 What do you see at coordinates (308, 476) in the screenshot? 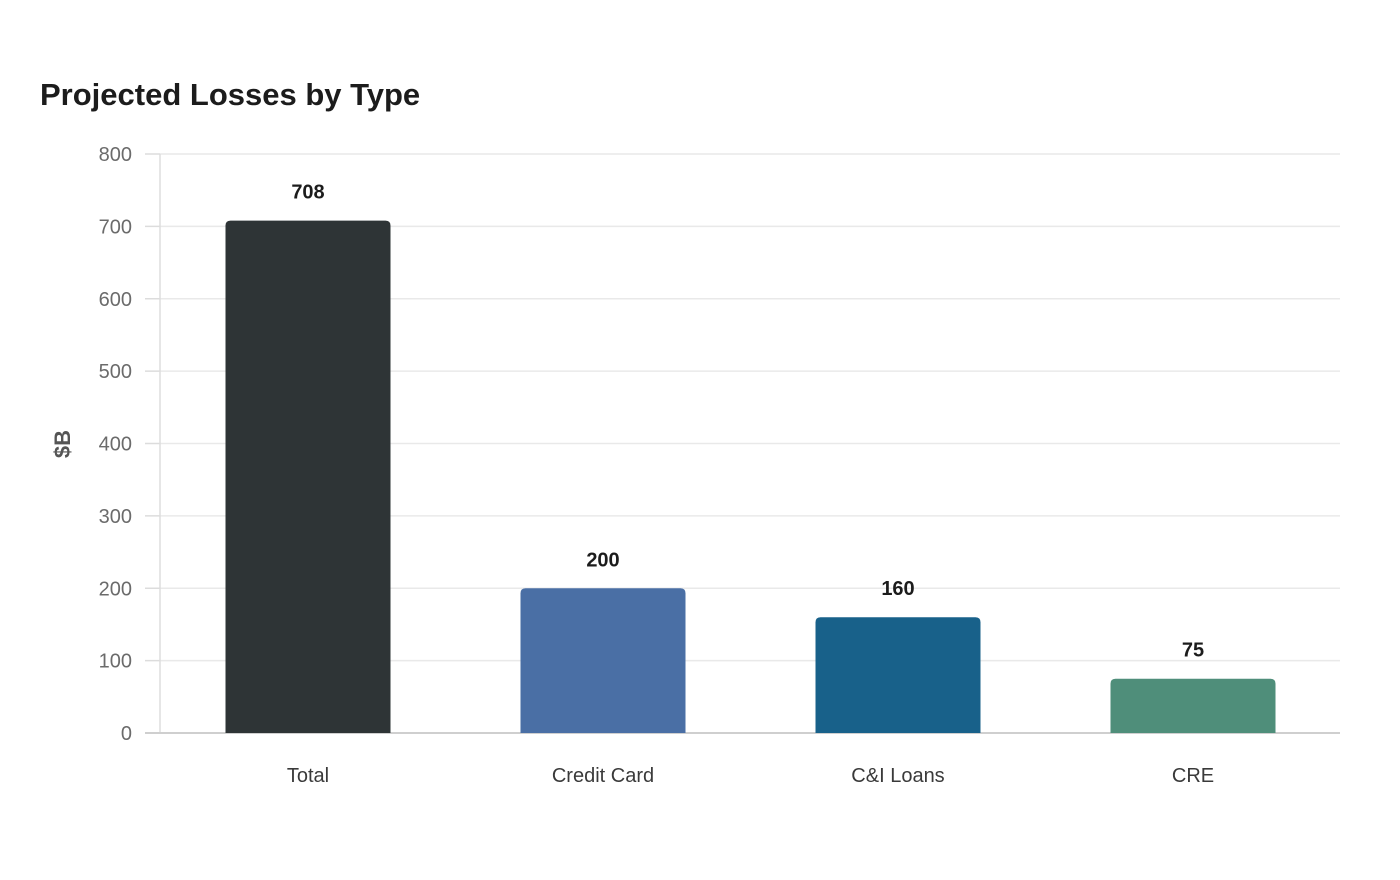
I see `bar-total` at bounding box center [308, 476].